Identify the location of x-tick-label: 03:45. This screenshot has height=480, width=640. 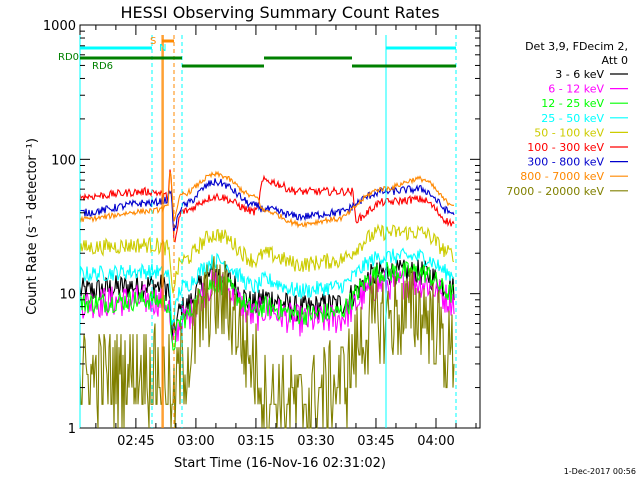
(375, 441).